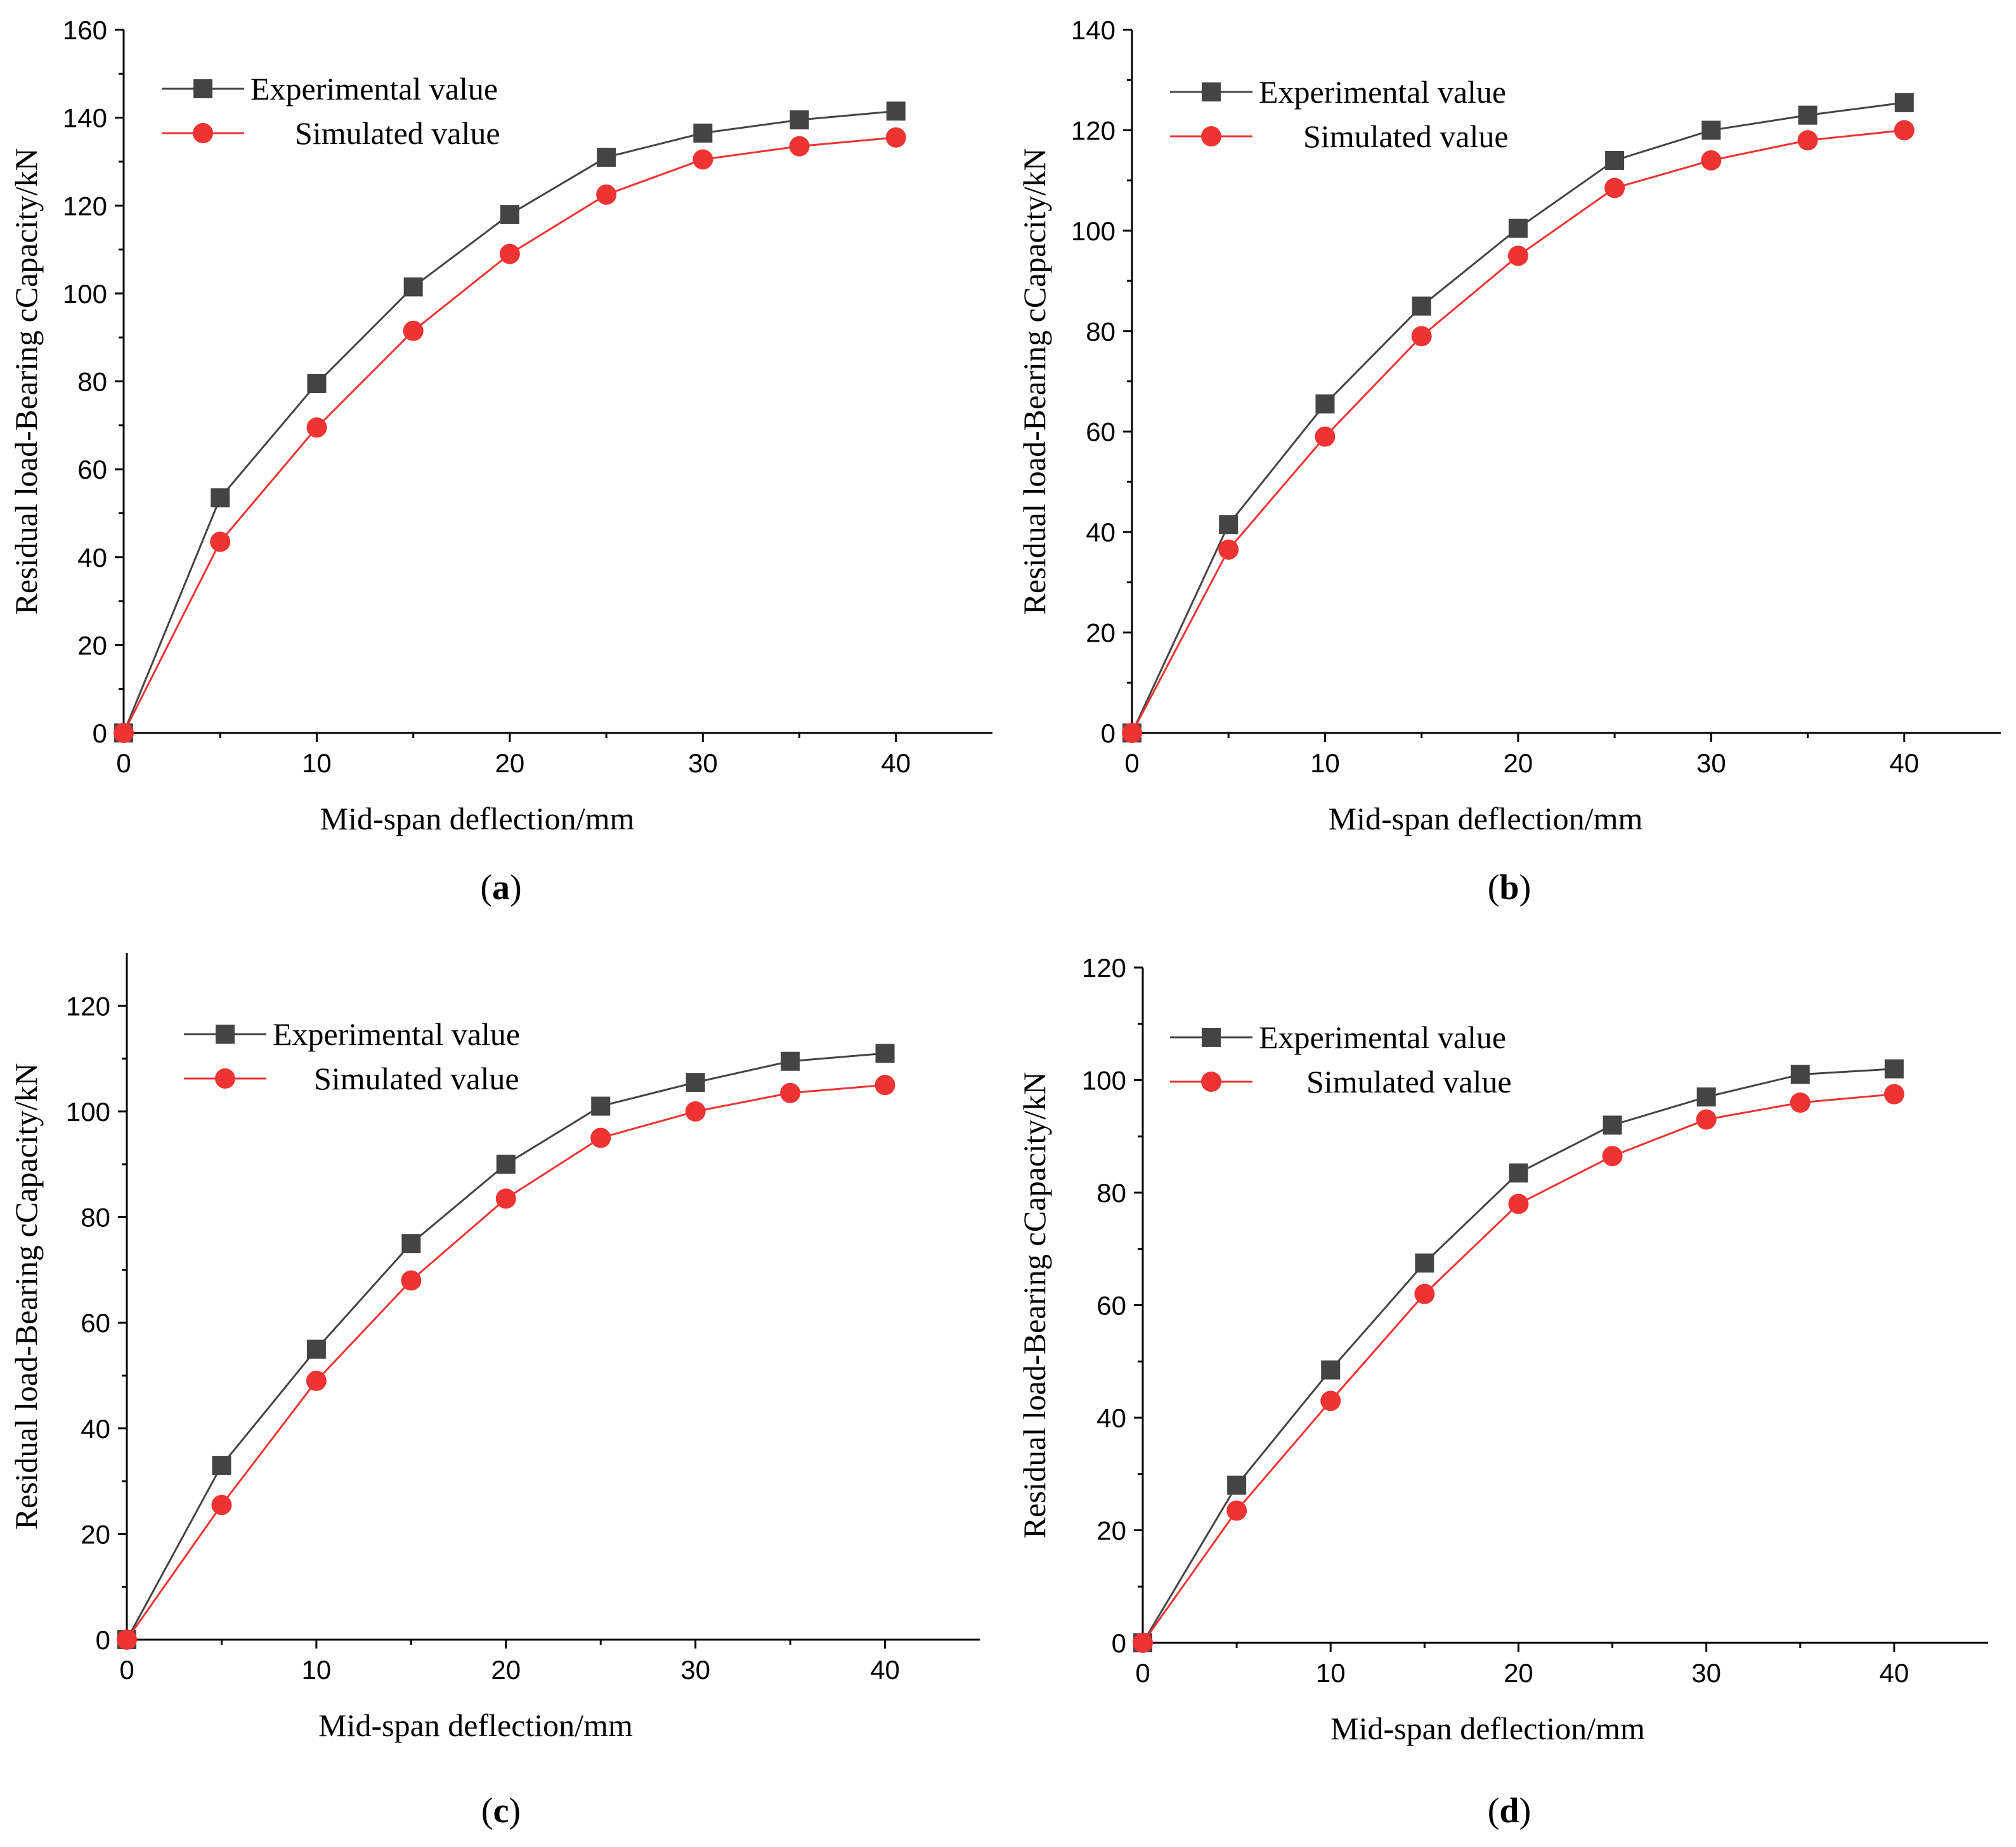  I want to click on panel-caption: (b), so click(1510, 887).